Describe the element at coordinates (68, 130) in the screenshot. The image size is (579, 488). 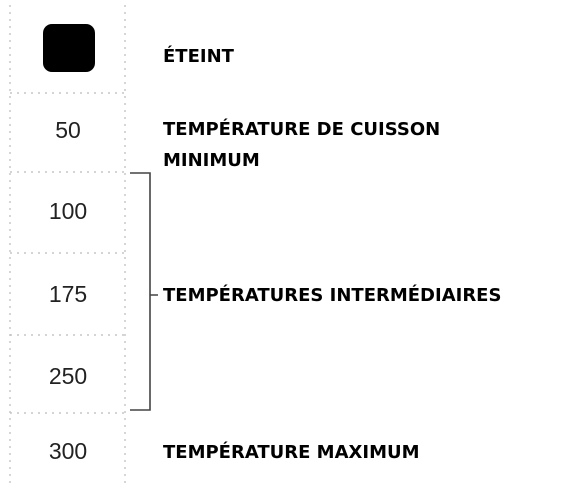
I see `dial-mark: 50` at that location.